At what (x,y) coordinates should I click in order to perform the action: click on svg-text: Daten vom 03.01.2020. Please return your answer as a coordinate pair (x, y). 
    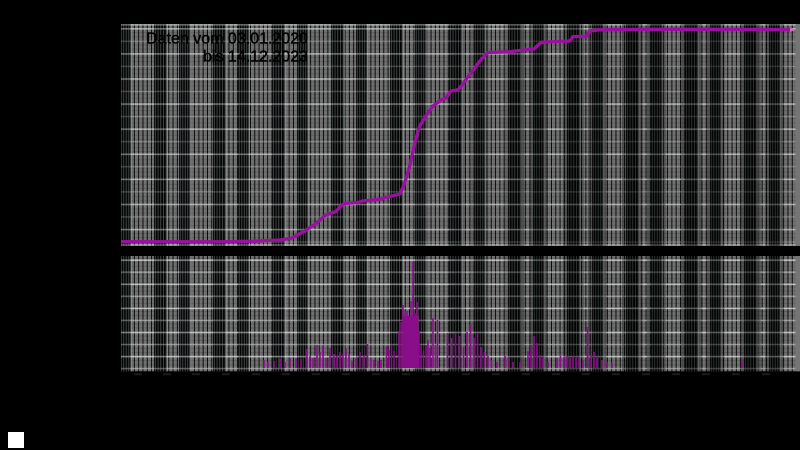
    Looking at the image, I should click on (227, 39).